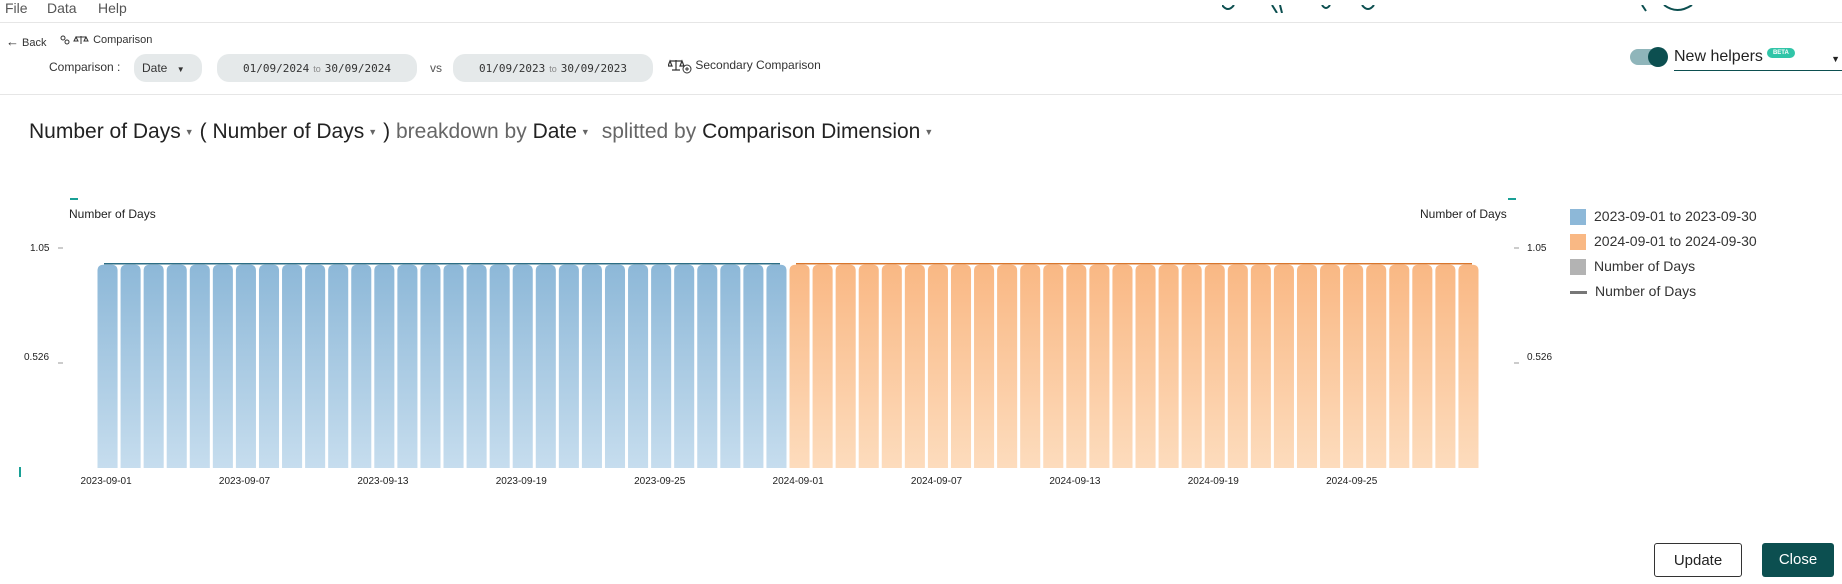  What do you see at coordinates (1663, 217) in the screenshot?
I see `legend-item: 2023-09-01 to 2023-09-30` at bounding box center [1663, 217].